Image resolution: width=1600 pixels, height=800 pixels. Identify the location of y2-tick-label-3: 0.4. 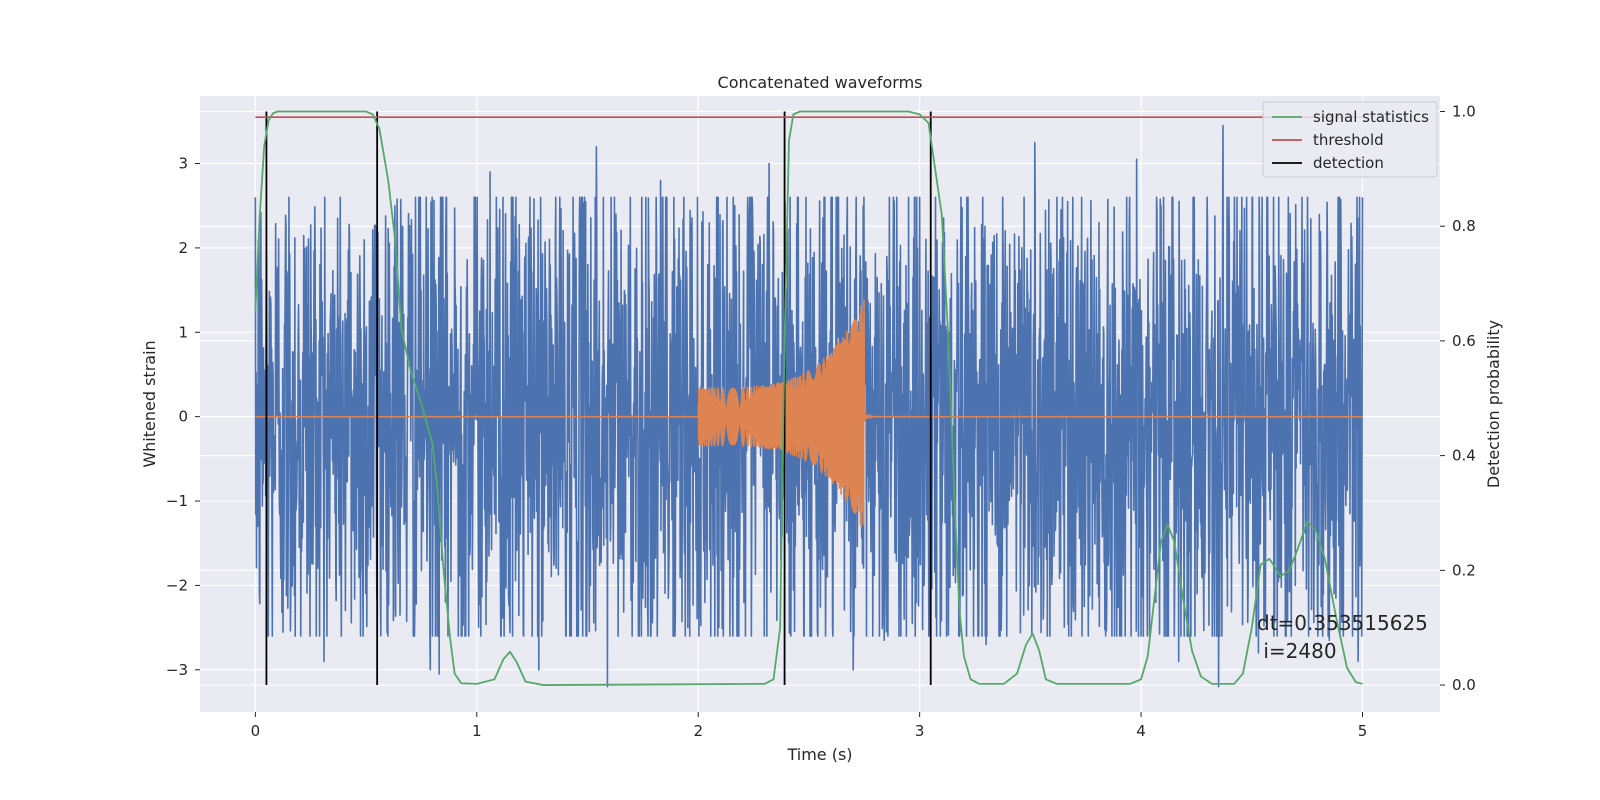
(1464, 456).